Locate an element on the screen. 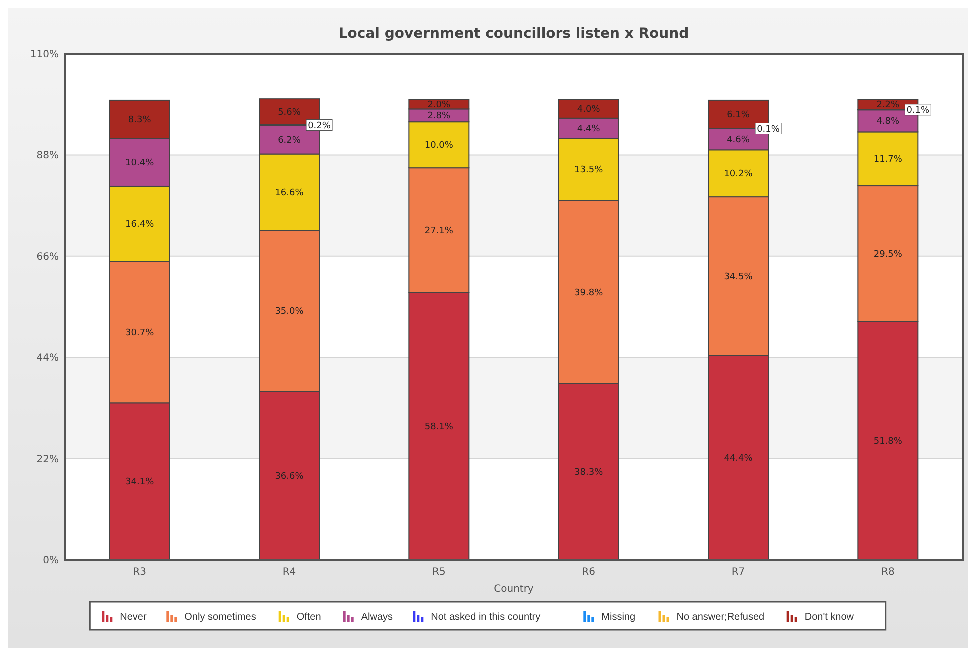  data-label: 30.7% is located at coordinates (140, 333).